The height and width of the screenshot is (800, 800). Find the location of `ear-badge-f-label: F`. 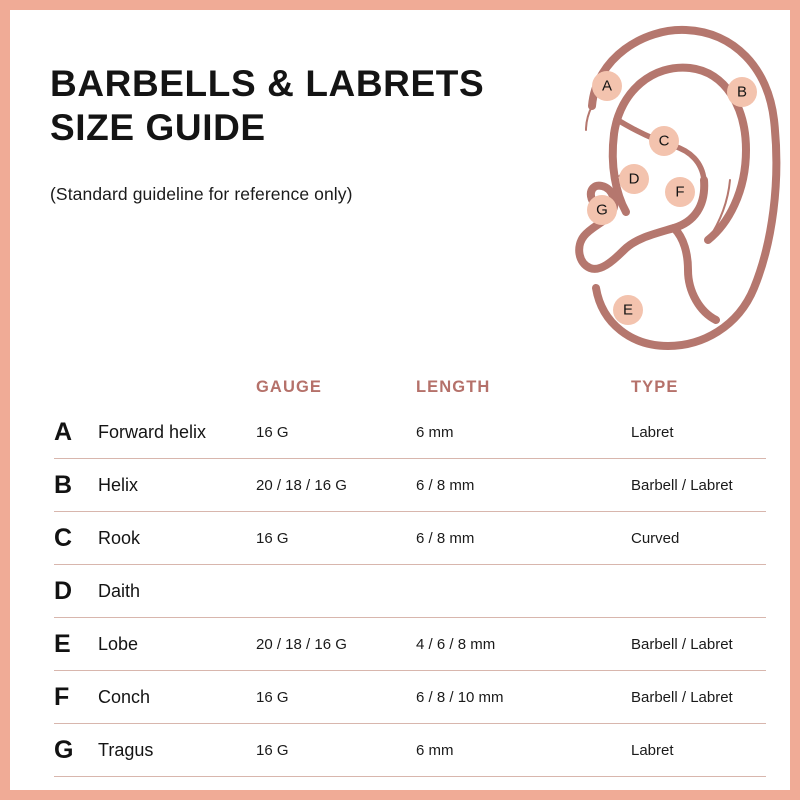

ear-badge-f-label: F is located at coordinates (679, 192).